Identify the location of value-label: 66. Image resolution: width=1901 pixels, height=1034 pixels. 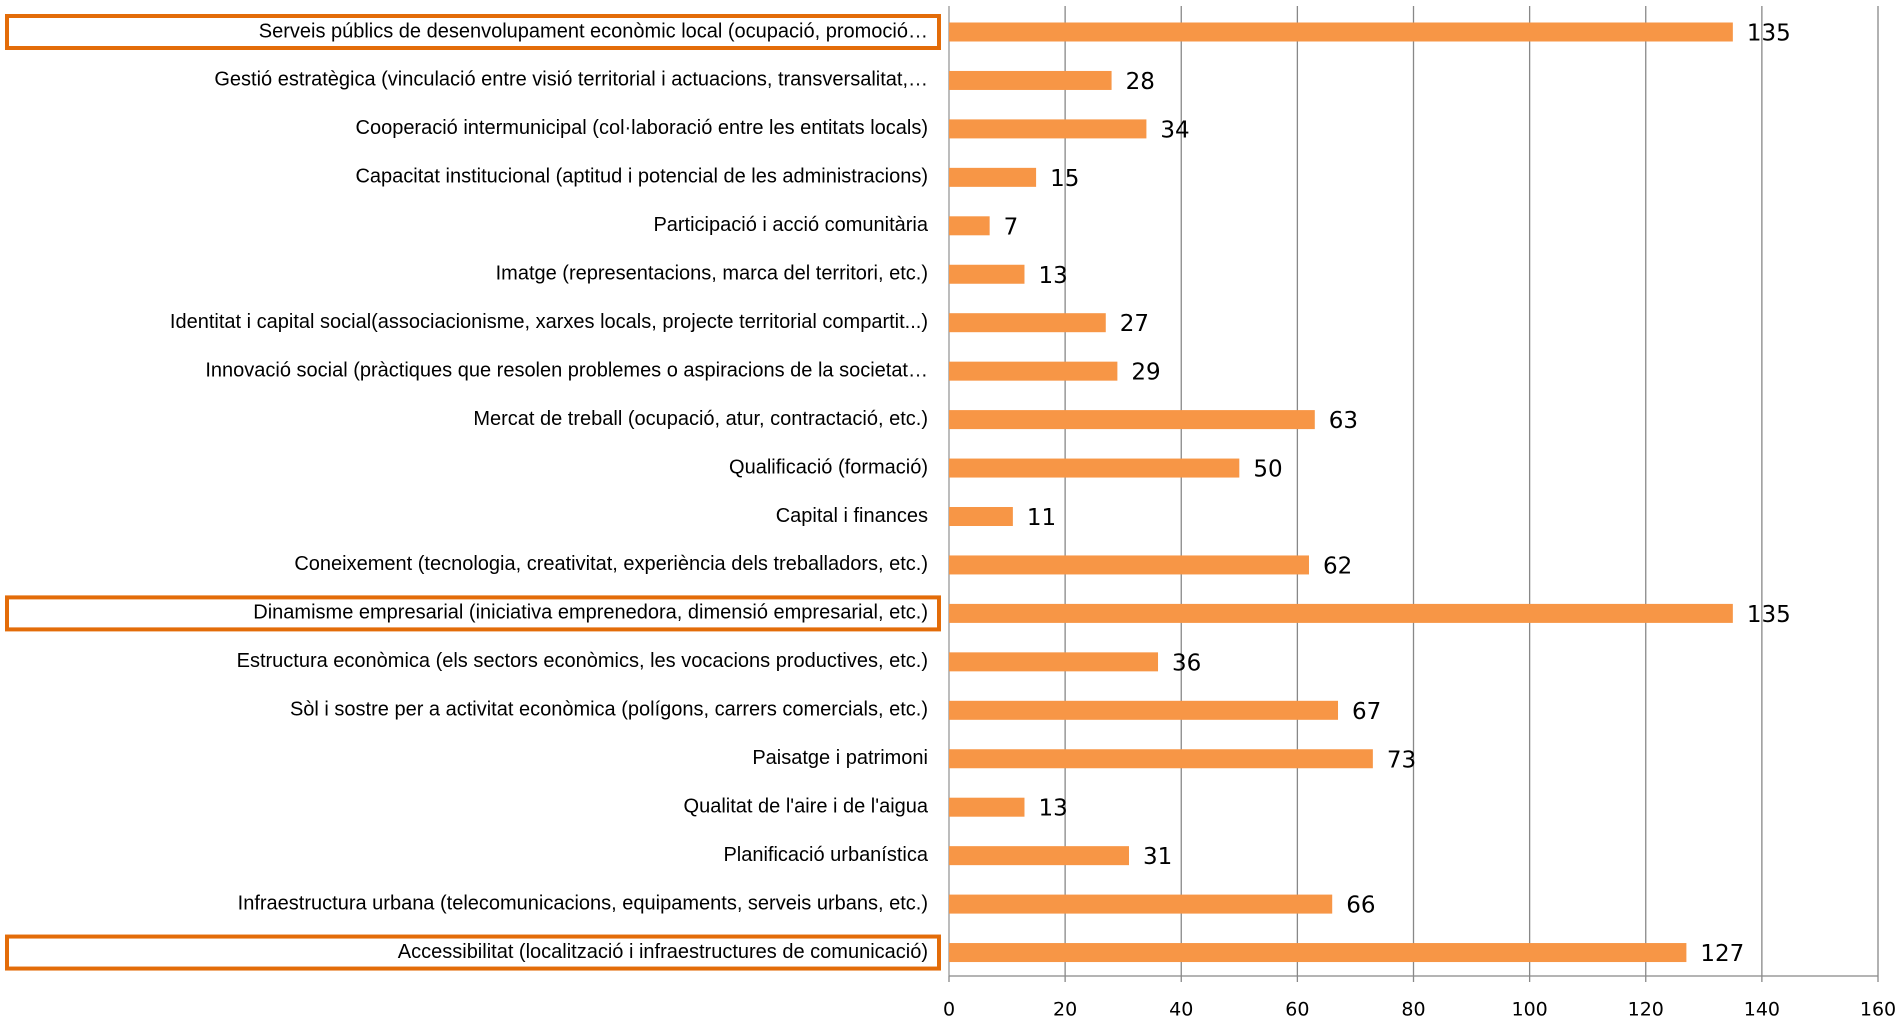
(1360, 906).